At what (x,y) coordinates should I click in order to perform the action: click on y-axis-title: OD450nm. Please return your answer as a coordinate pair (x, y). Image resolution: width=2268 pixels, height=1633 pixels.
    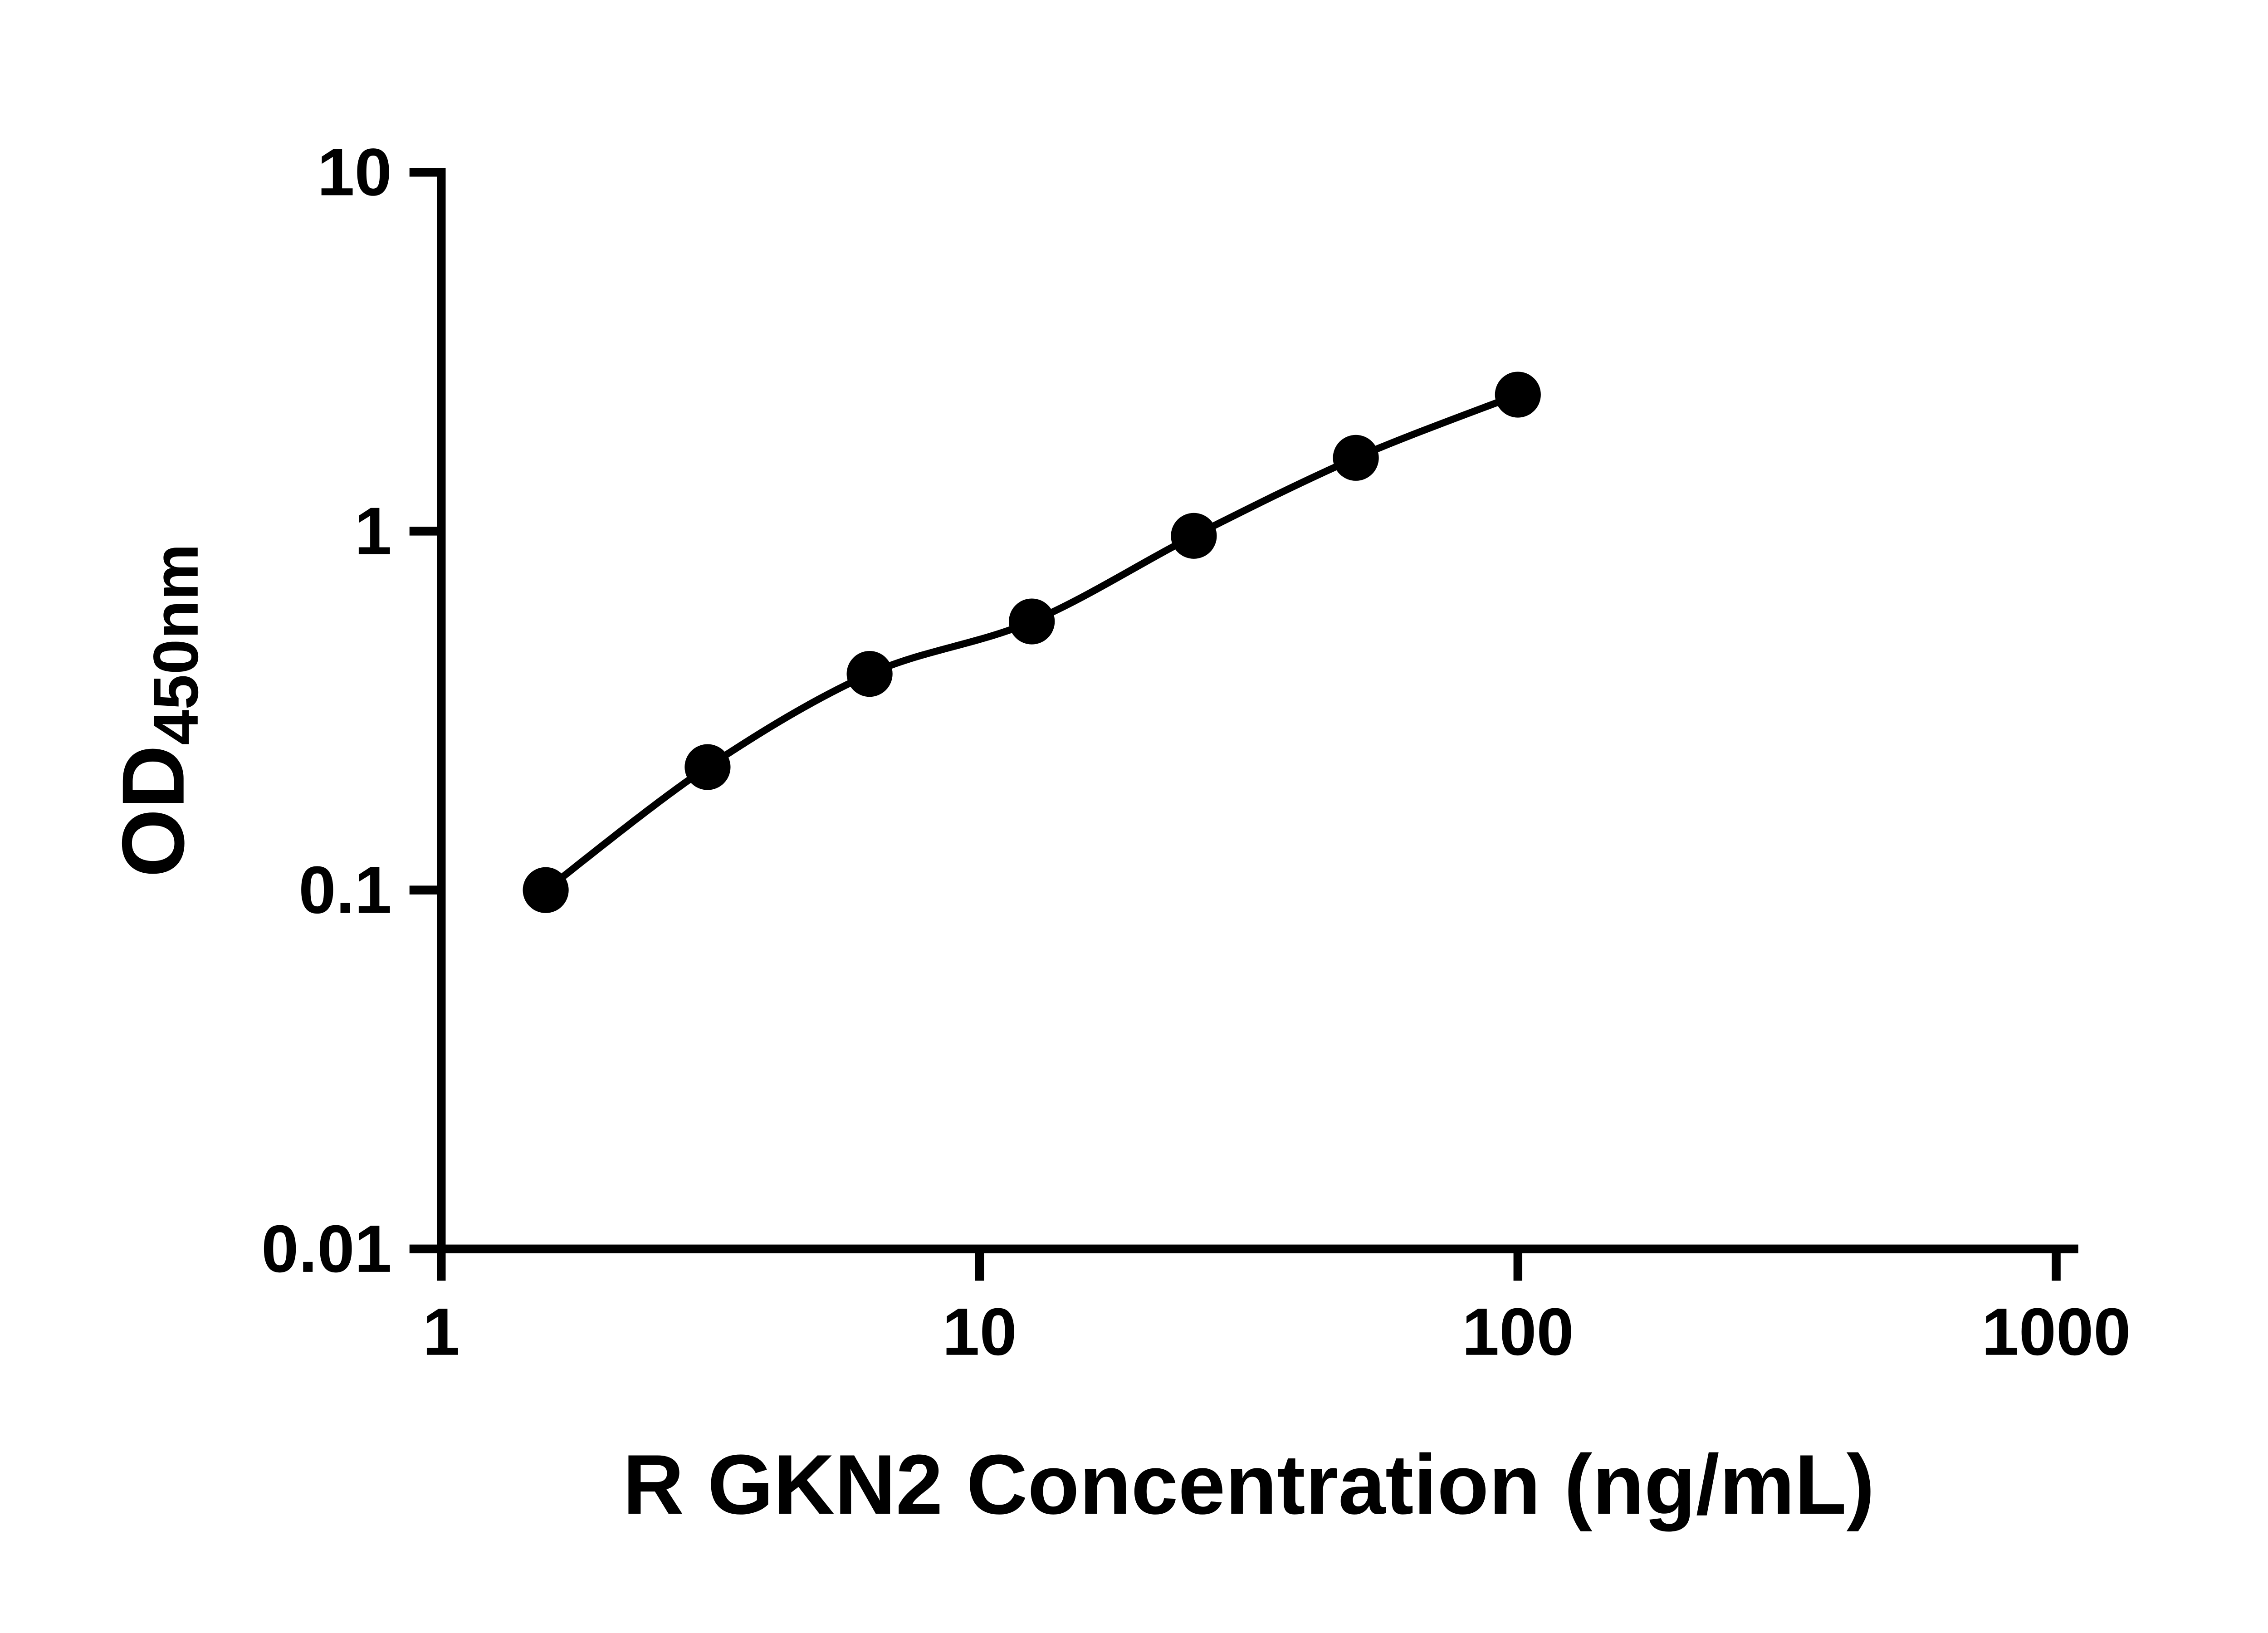
    Looking at the image, I should click on (157, 711).